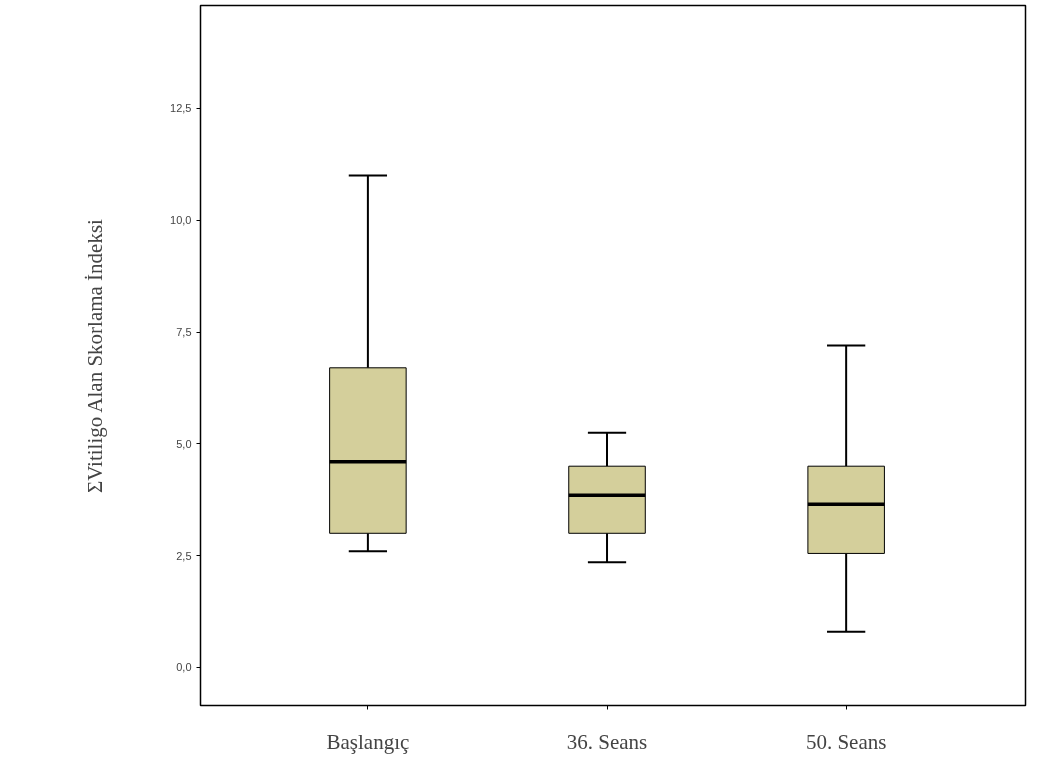  Describe the element at coordinates (181, 220) in the screenshot. I see `y-tick-label: 10,0` at that location.